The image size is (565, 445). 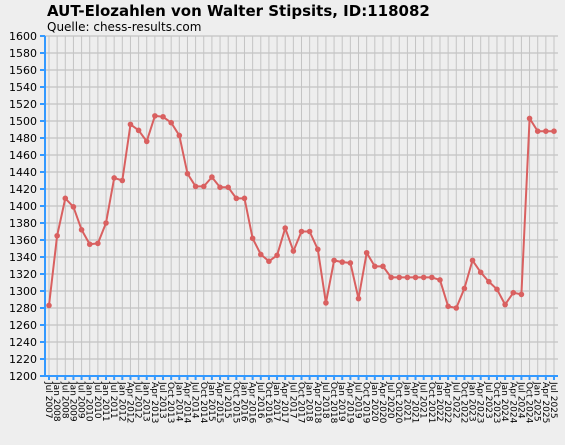 What do you see at coordinates (292, 400) in the screenshot?
I see `x-tick-label: Jul 2017` at bounding box center [292, 400].